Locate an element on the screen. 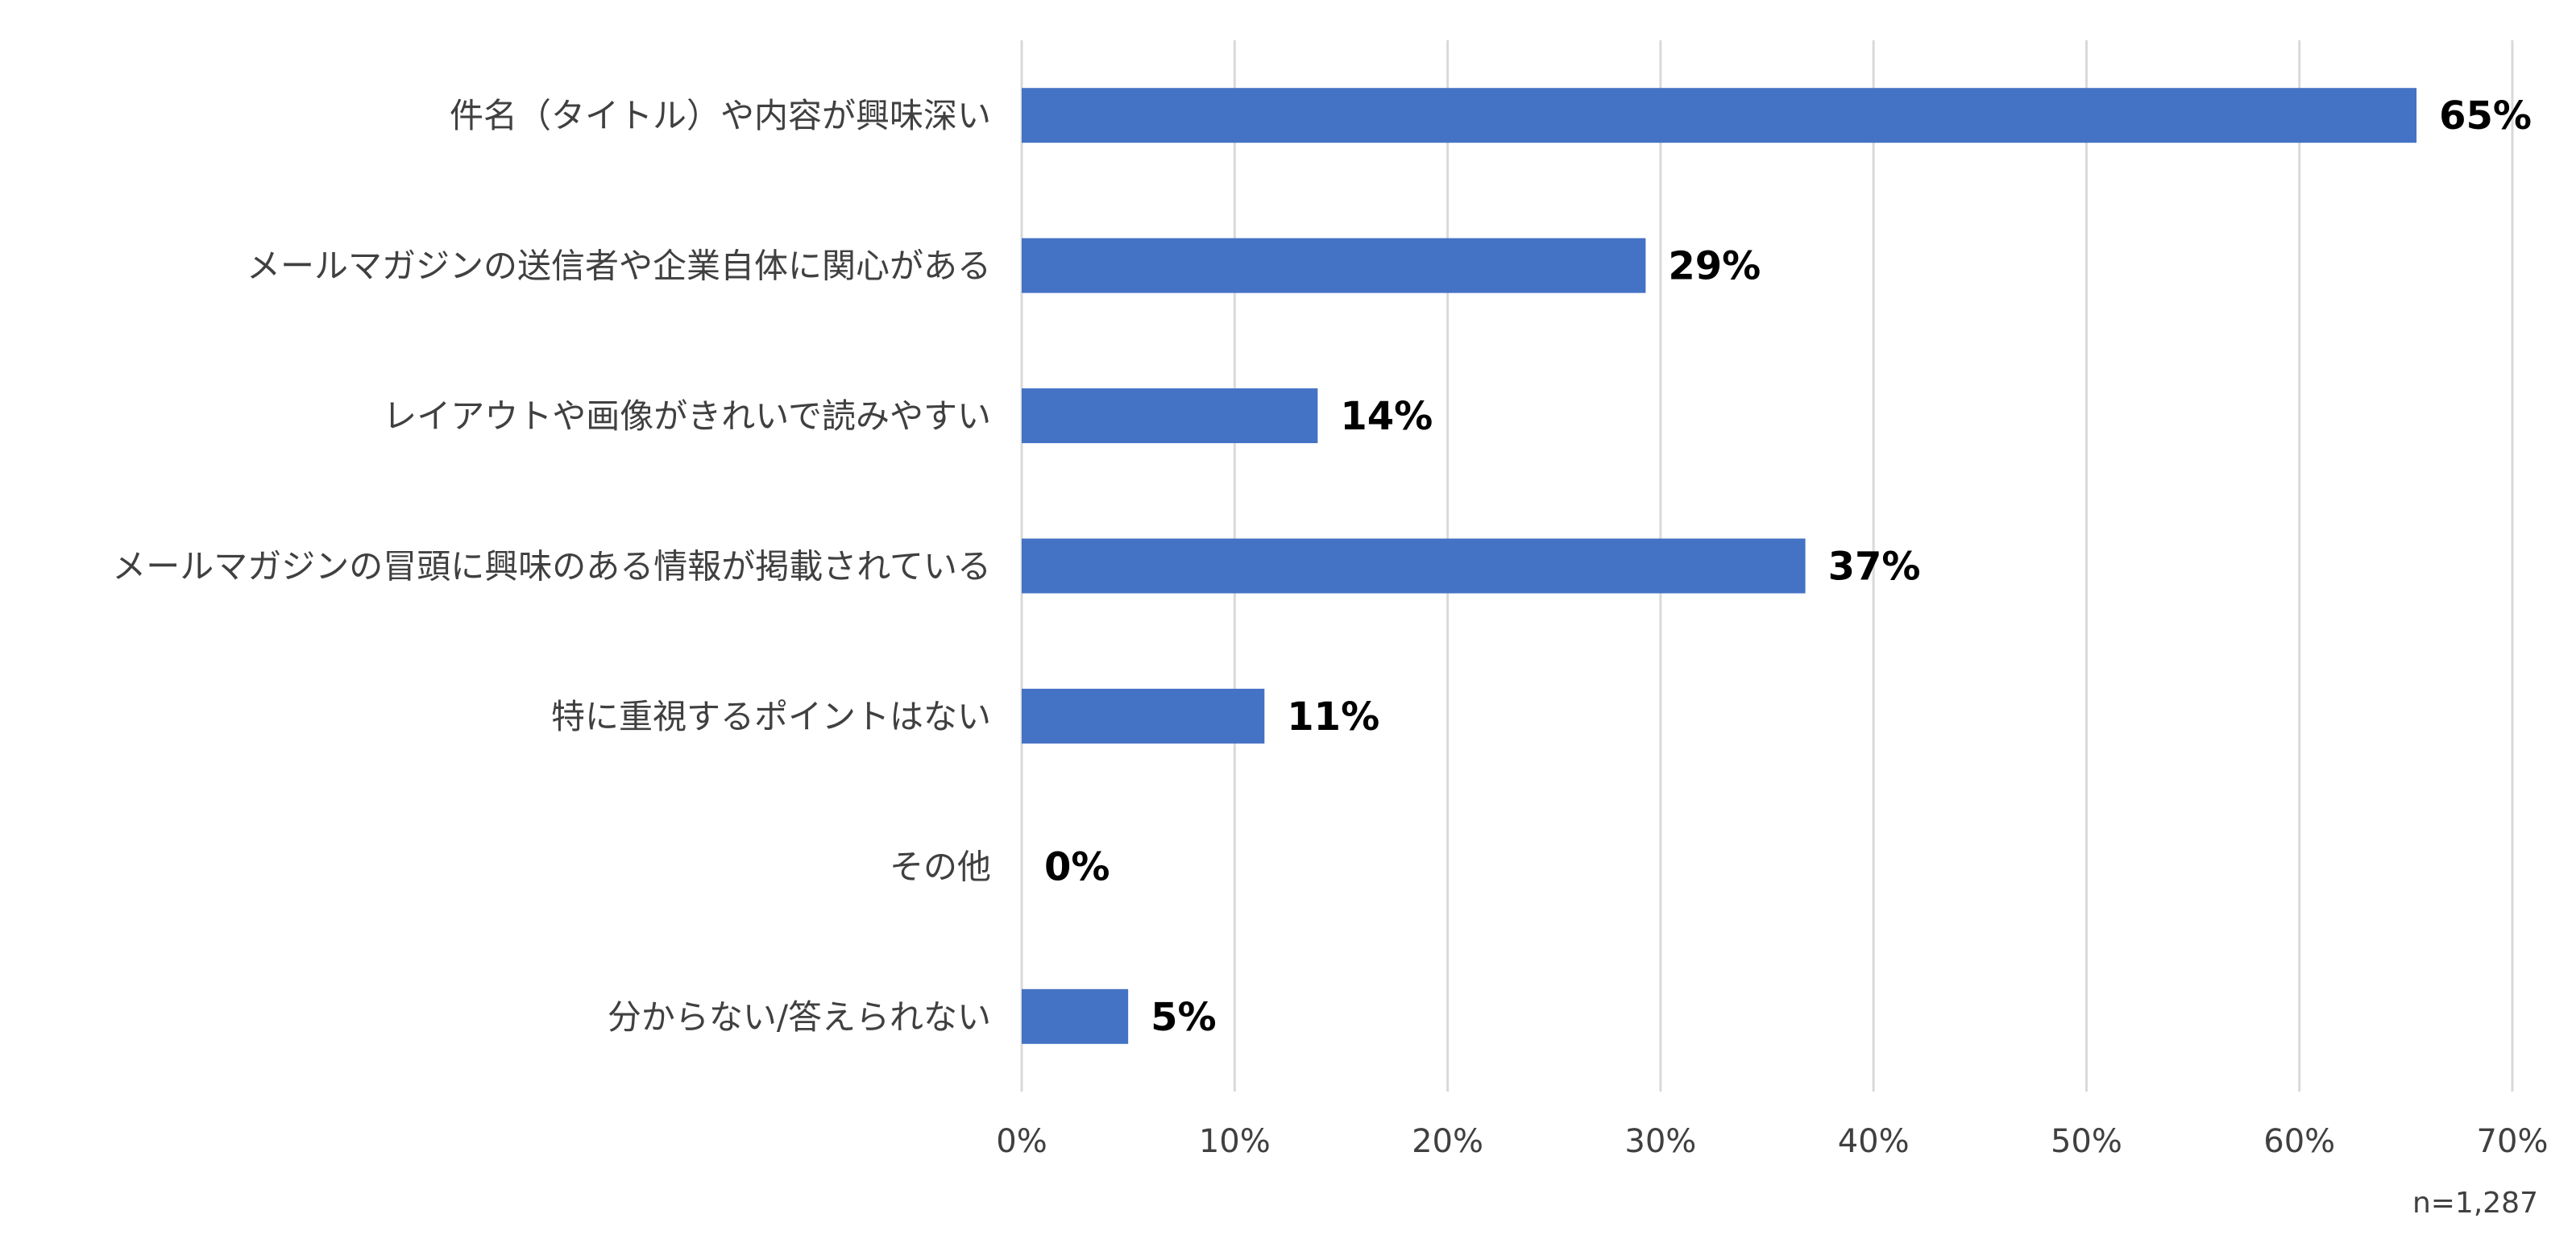  x-tick-label: 0% is located at coordinates (1021, 1142).